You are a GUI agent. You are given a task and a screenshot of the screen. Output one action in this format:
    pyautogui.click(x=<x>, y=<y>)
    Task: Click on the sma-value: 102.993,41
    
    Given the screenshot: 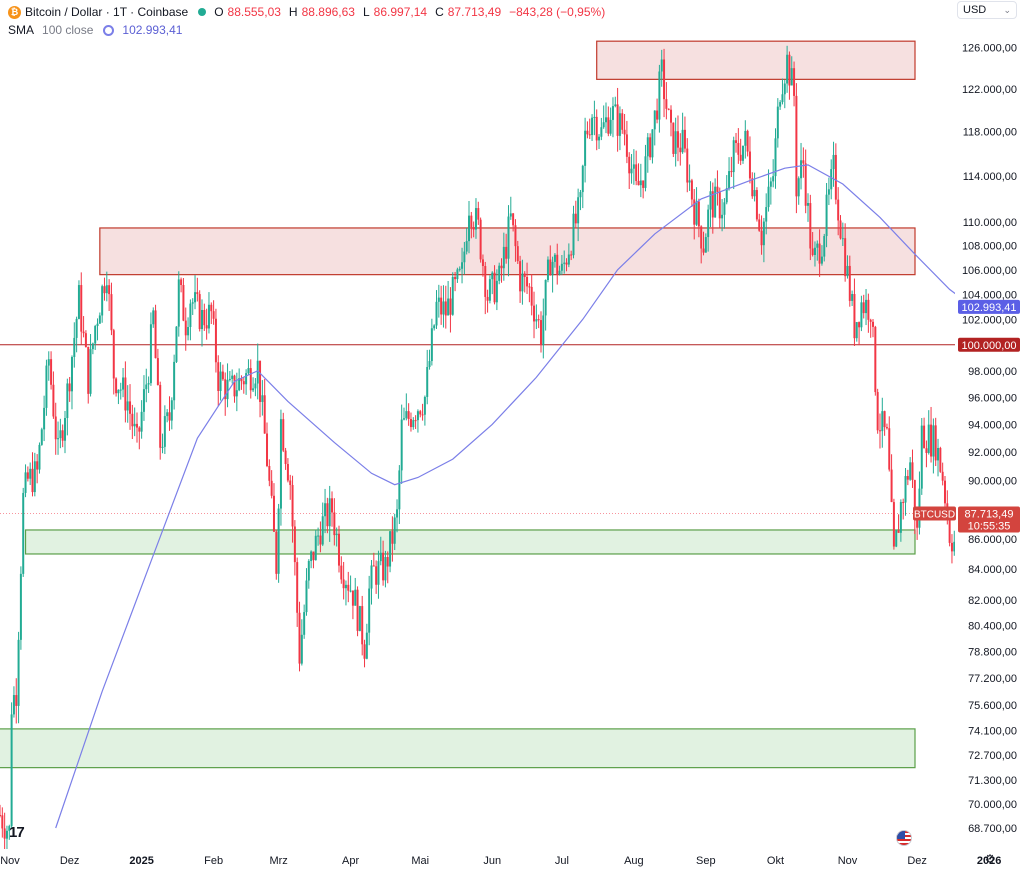 What is the action you would take?
    pyautogui.click(x=152, y=30)
    